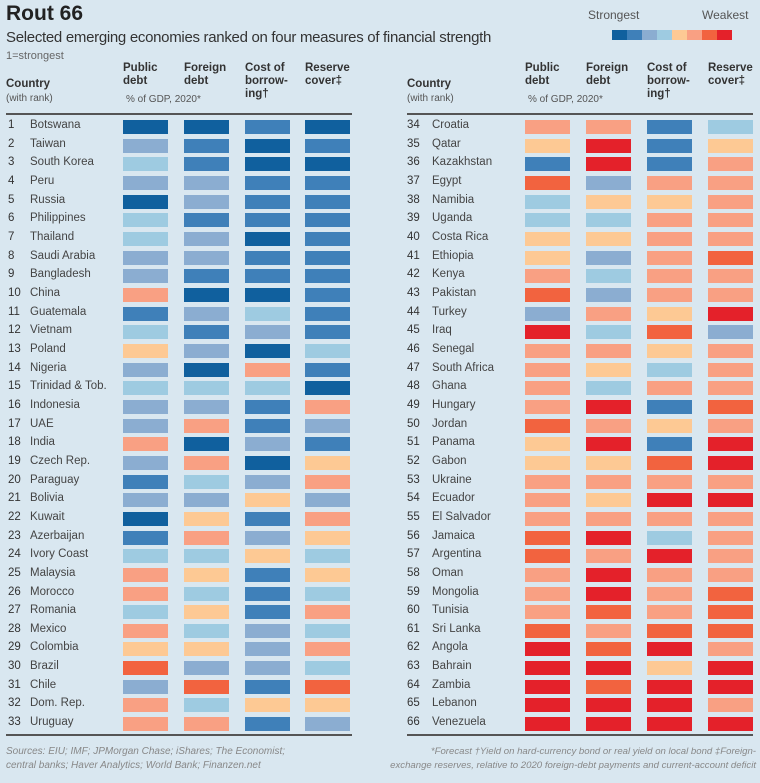 The width and height of the screenshot is (760, 783). I want to click on row-rank: 39, so click(413, 218).